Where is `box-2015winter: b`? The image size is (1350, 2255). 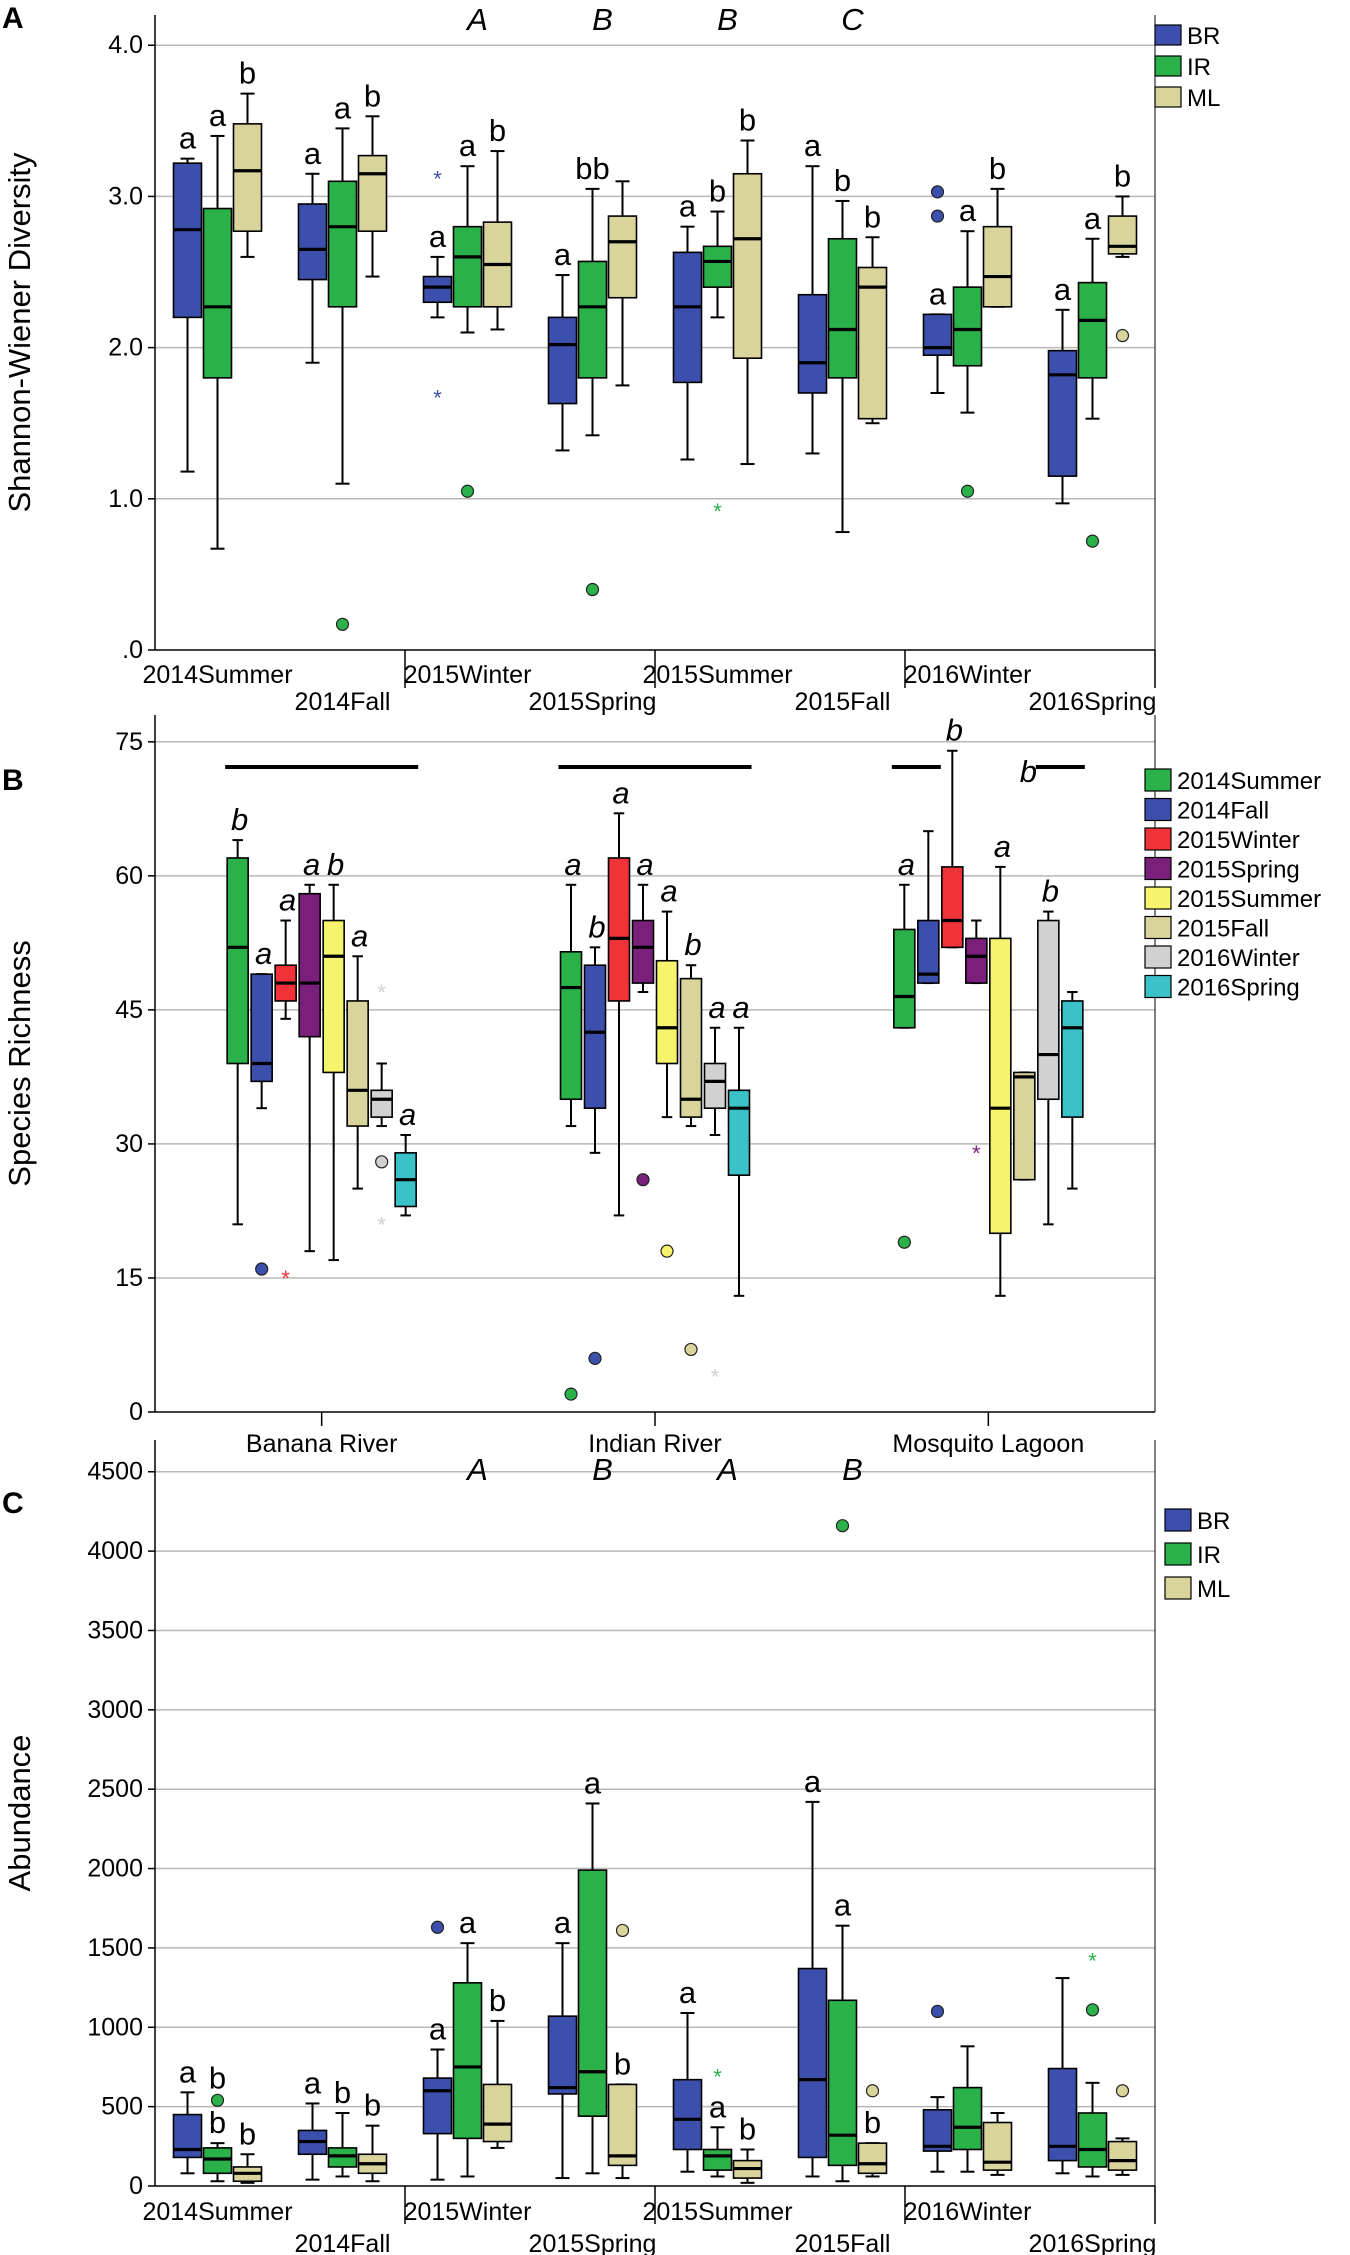 box-2015winter: b is located at coordinates (952, 831).